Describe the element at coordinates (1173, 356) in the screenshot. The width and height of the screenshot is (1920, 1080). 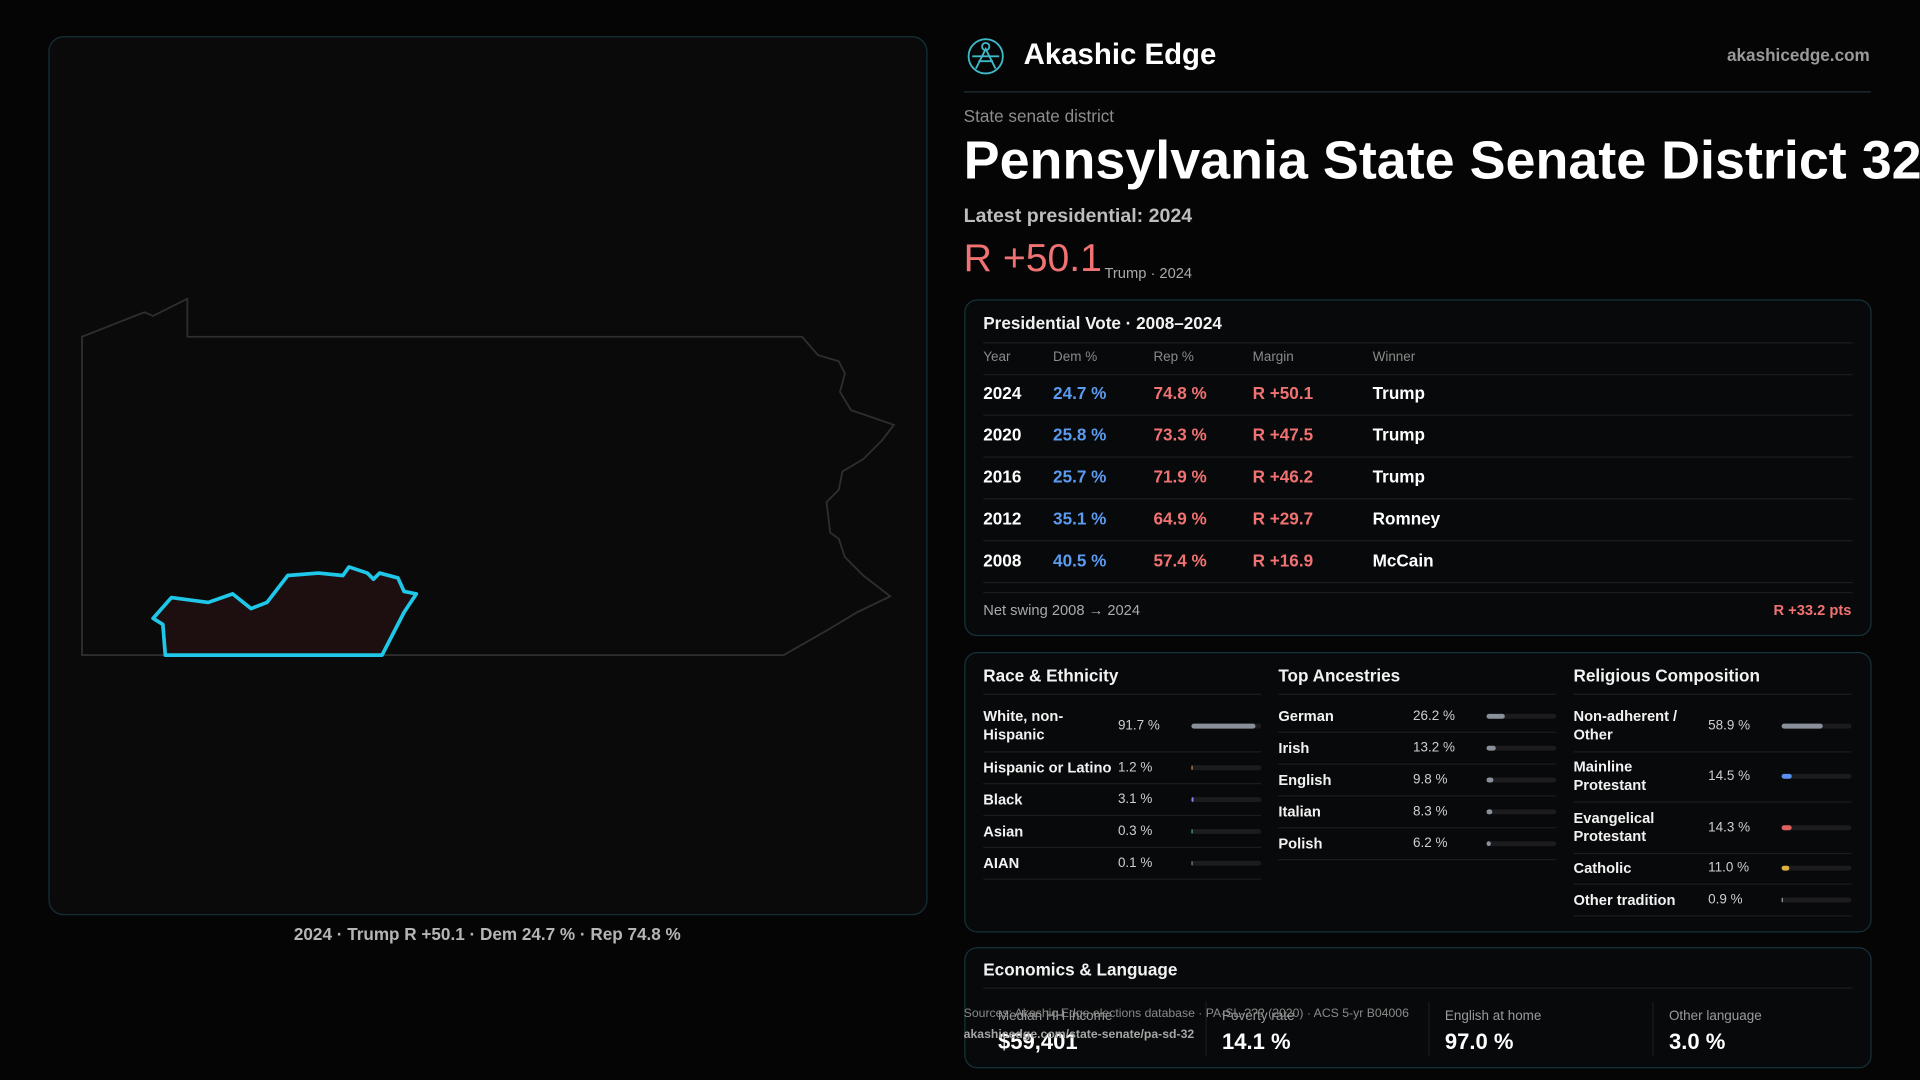
I see `column-header: Rep %` at that location.